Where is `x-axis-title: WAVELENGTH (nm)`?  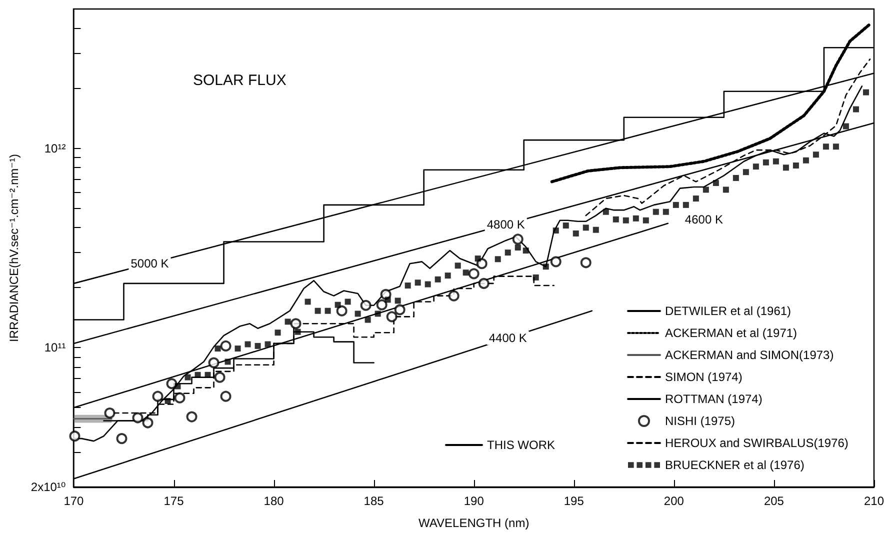 x-axis-title: WAVELENGTH (nm) is located at coordinates (474, 523).